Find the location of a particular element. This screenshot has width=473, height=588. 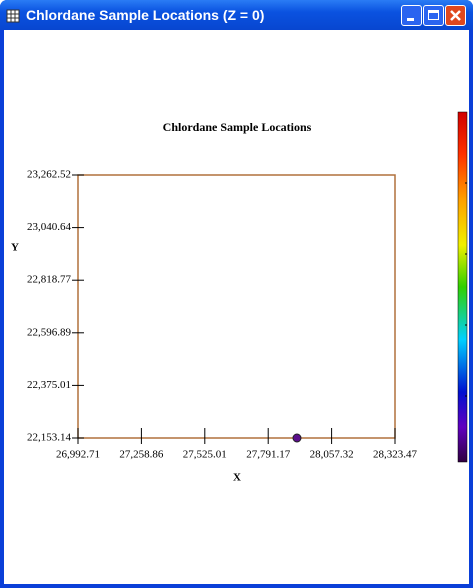

y-tick-label: 23,262.52 is located at coordinates (49, 175).